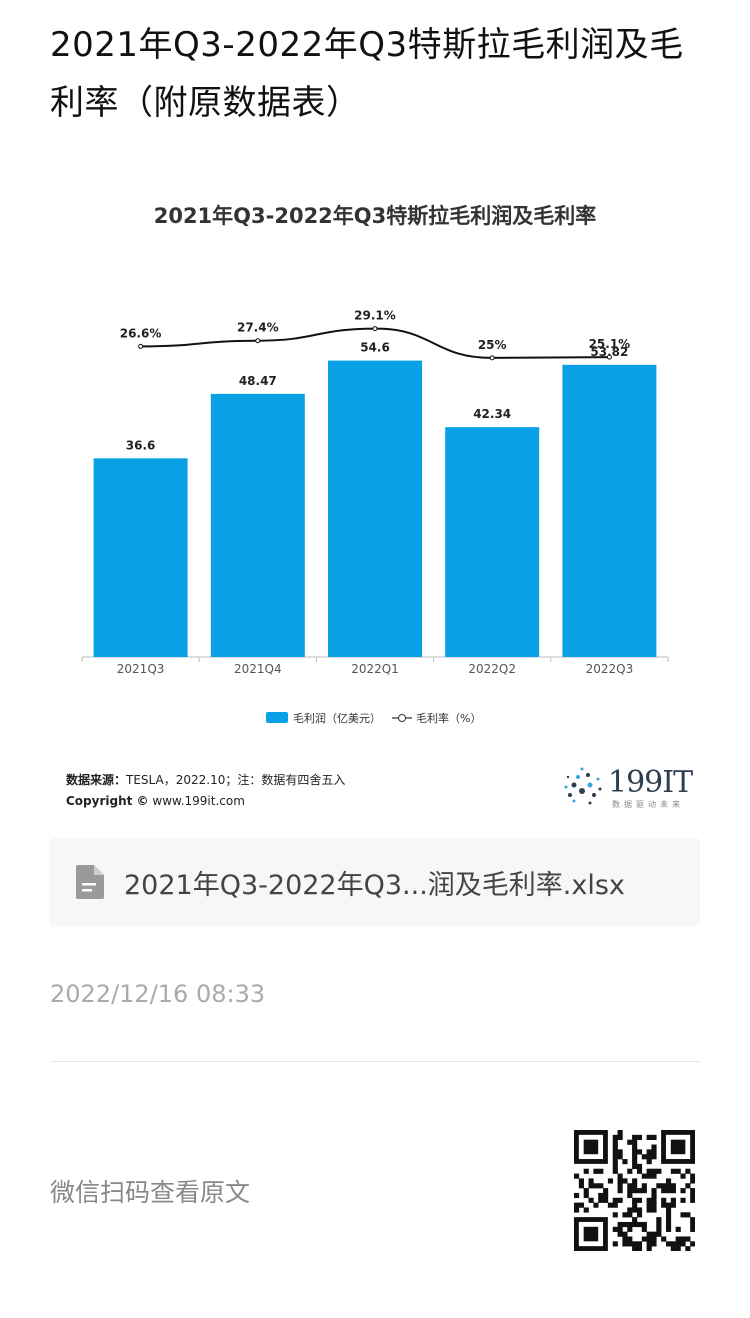 The width and height of the screenshot is (750, 1318). Describe the element at coordinates (277, 717) in the screenshot. I see `legend-swatch-bar` at that location.